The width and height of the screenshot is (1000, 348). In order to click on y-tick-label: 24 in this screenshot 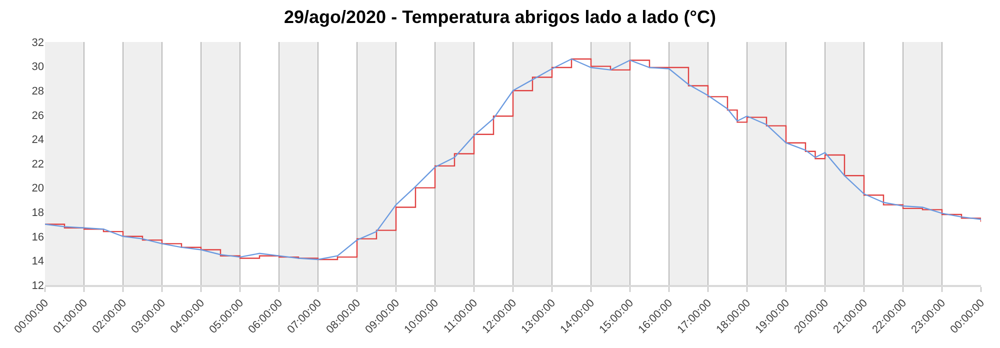, I will do `click(38, 140)`.